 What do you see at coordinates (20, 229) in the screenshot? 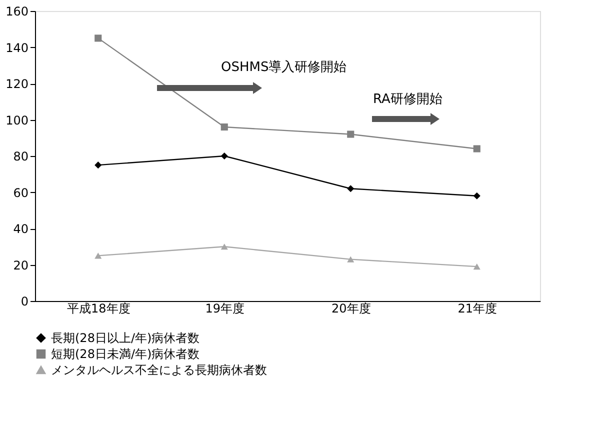
I see `y-tick-label: 40` at bounding box center [20, 229].